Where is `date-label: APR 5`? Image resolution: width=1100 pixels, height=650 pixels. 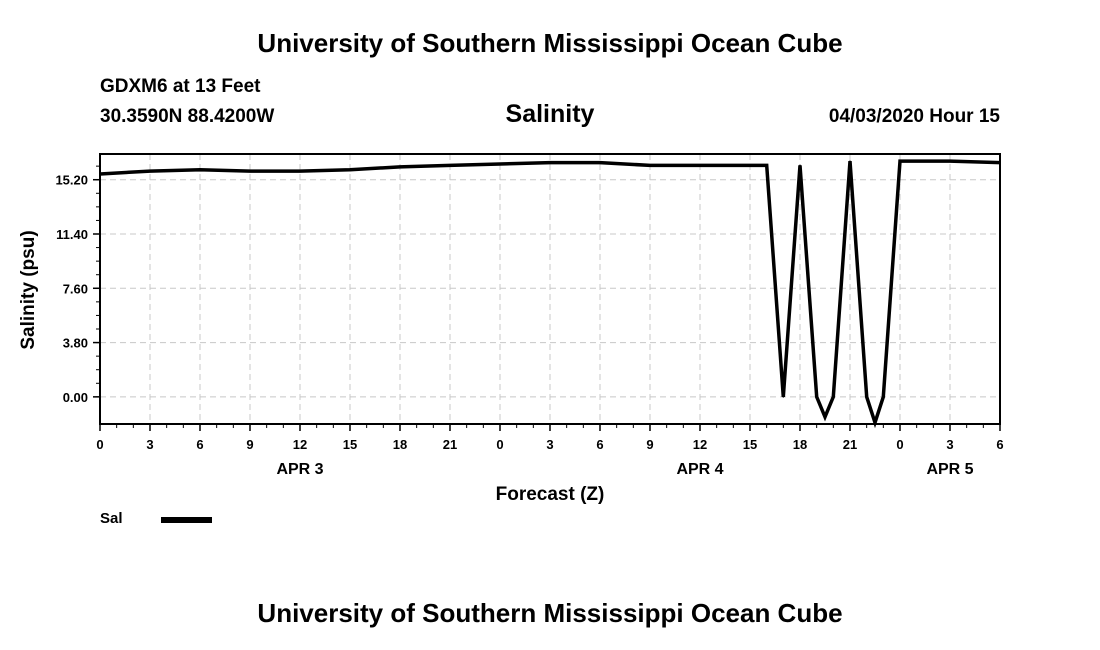
date-label: APR 5 is located at coordinates (949, 469).